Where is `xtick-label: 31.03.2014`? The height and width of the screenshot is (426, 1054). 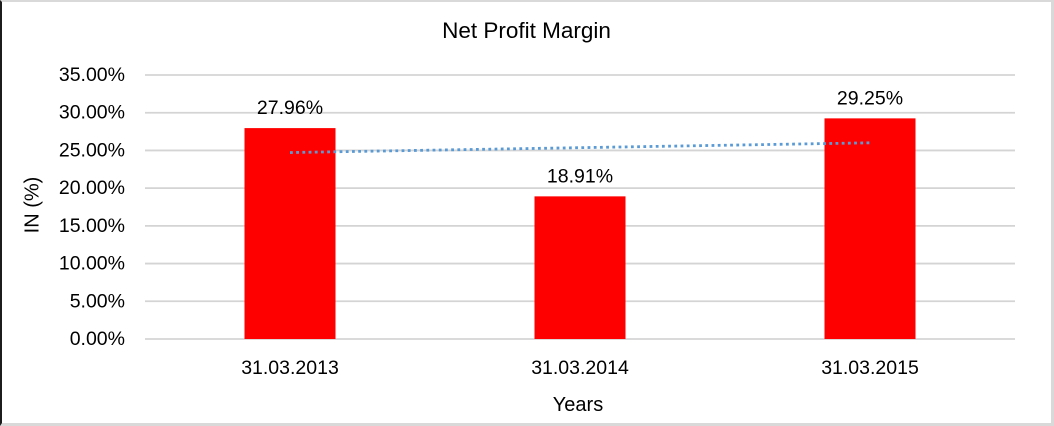 xtick-label: 31.03.2014 is located at coordinates (580, 368).